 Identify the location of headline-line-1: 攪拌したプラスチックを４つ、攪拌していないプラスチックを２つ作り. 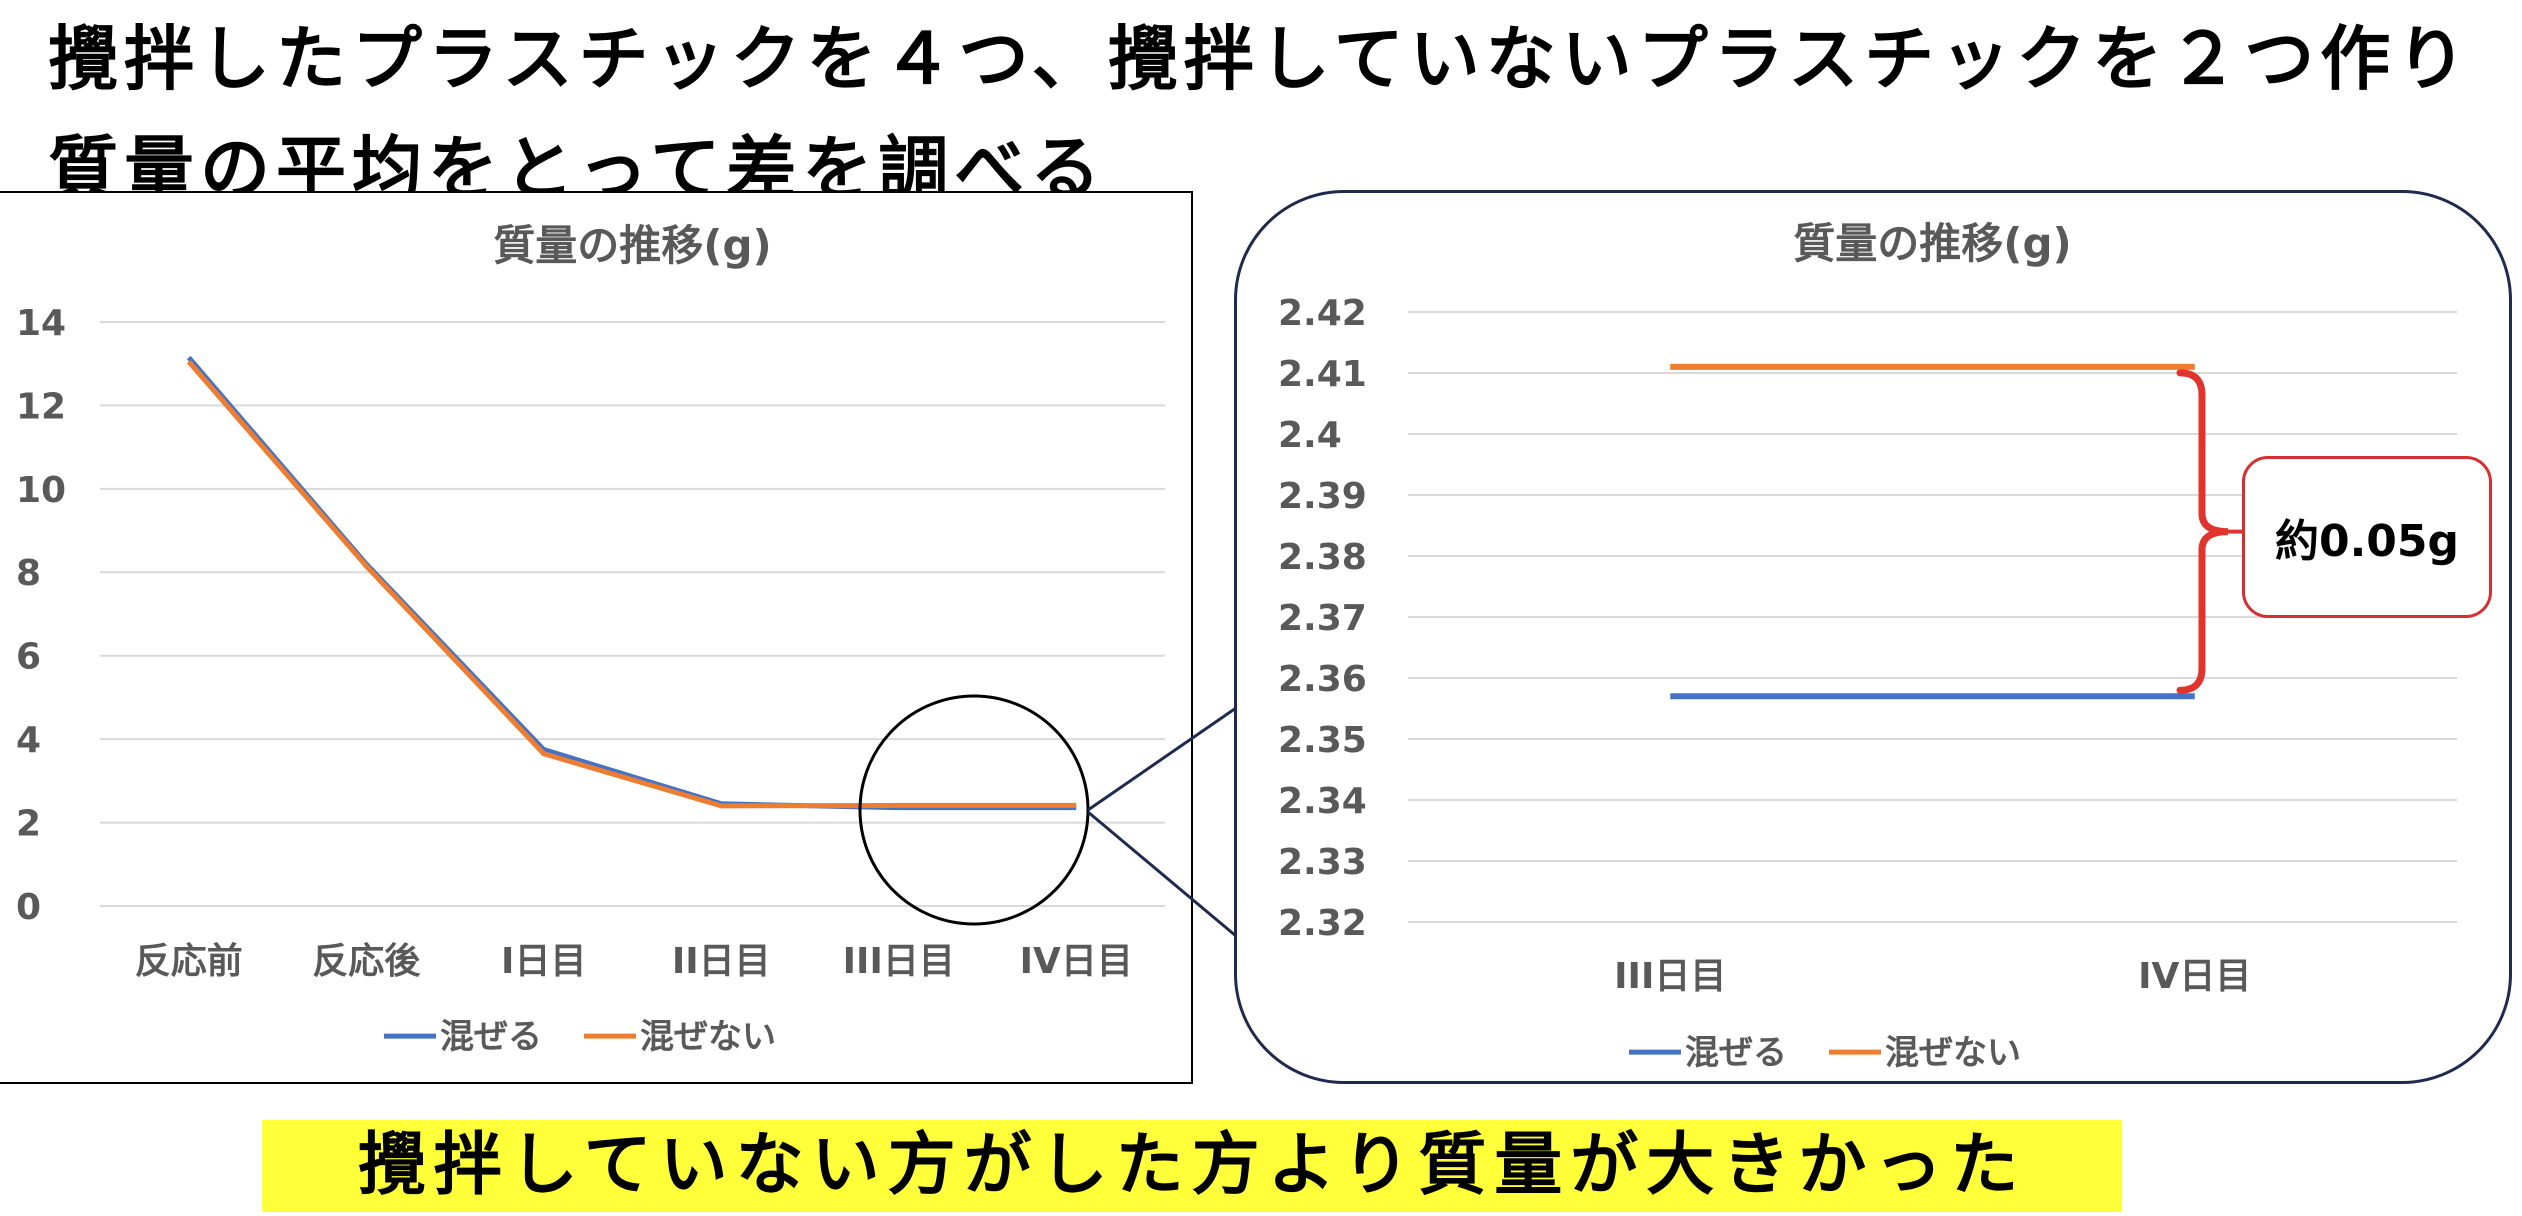
(1260, 59).